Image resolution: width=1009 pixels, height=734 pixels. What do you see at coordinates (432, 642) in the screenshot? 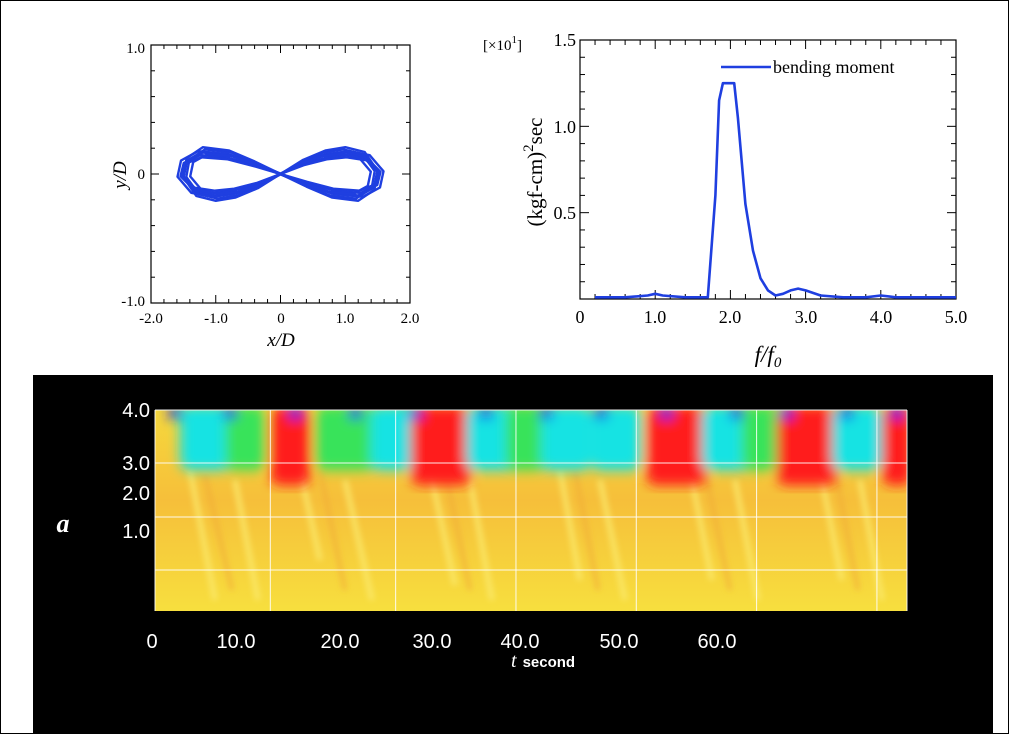
I see `heatmap-xtick-label: 30.0` at bounding box center [432, 642].